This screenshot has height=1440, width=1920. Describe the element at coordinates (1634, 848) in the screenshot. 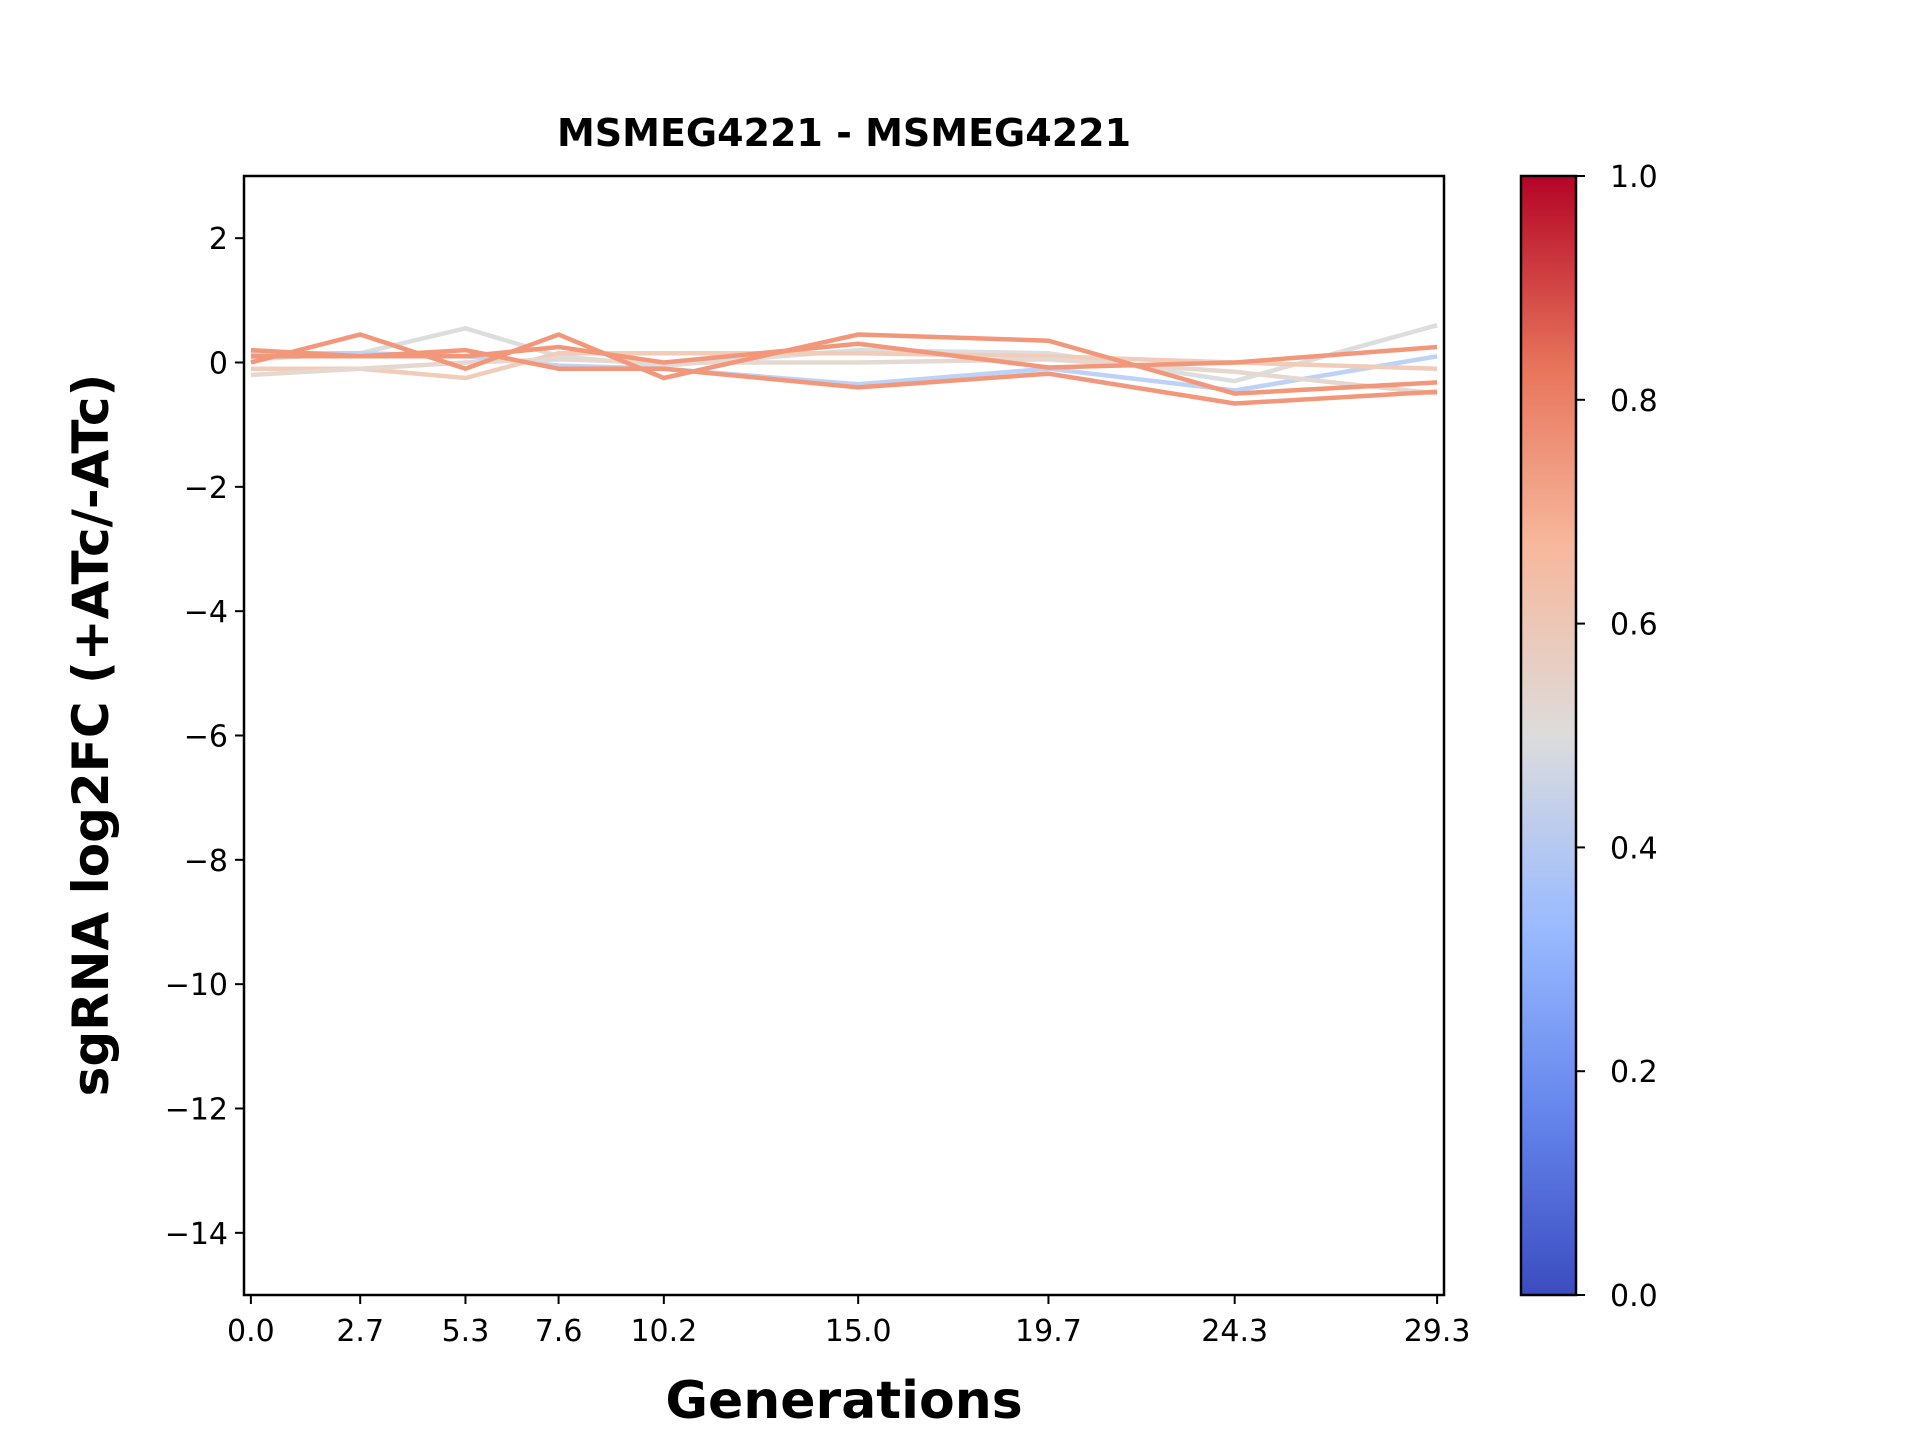

I see `colorbar-tick-label: 0.4` at that location.